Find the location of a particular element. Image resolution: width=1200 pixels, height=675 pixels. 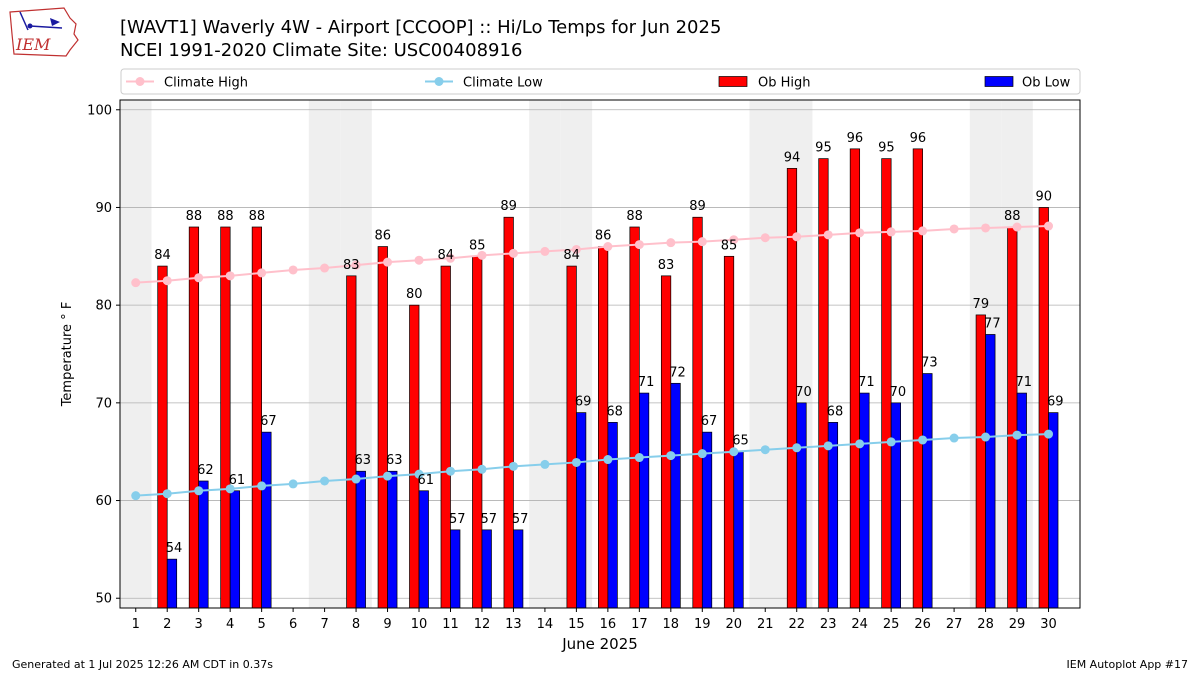

legend: Climate High Climate Low Ob High Ob Low is located at coordinates (600, 81).